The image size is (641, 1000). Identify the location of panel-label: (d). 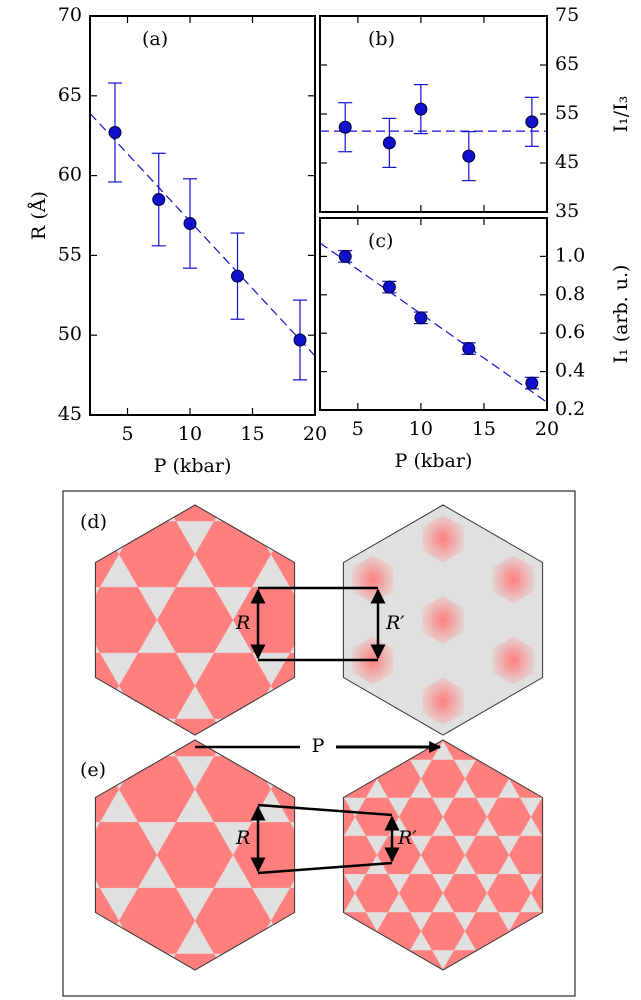
(93, 522).